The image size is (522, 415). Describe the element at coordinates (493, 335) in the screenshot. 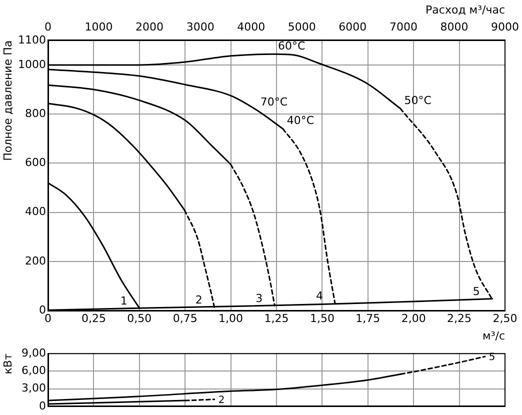

I see `x-axis-title: м³/с` at that location.